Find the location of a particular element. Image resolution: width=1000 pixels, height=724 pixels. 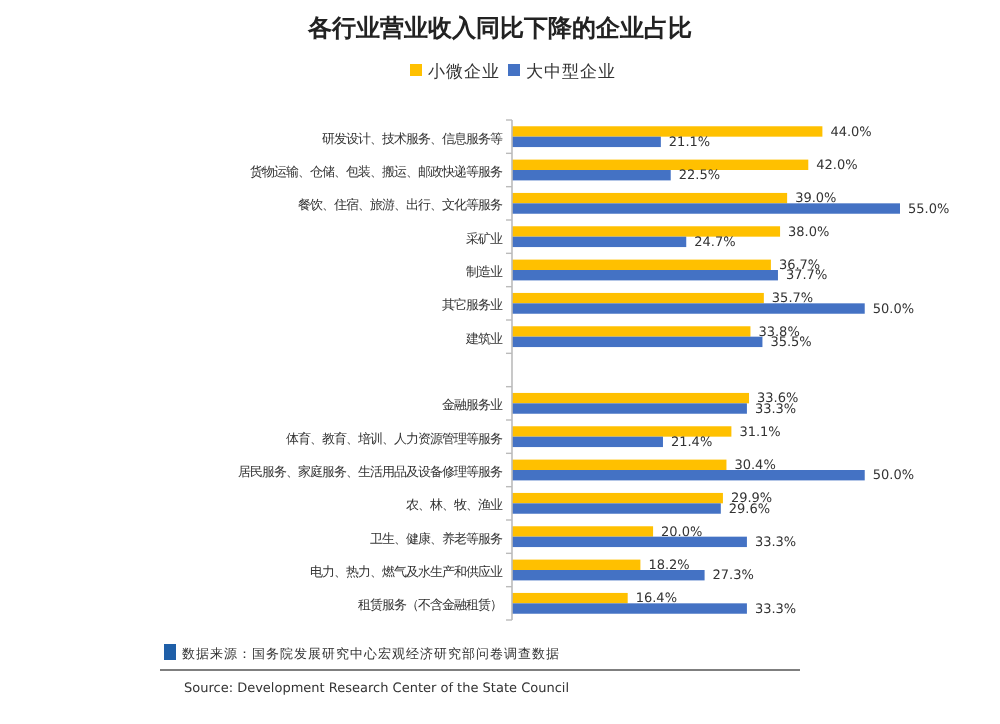

legend-label: 大中型企业 is located at coordinates (571, 72).